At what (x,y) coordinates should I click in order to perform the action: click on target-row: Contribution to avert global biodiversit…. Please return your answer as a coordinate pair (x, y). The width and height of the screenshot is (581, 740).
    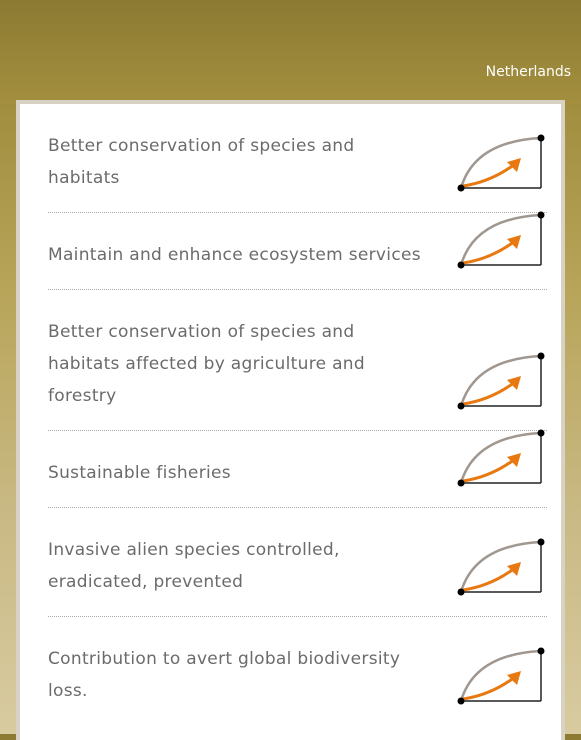
    Looking at the image, I should click on (297, 671).